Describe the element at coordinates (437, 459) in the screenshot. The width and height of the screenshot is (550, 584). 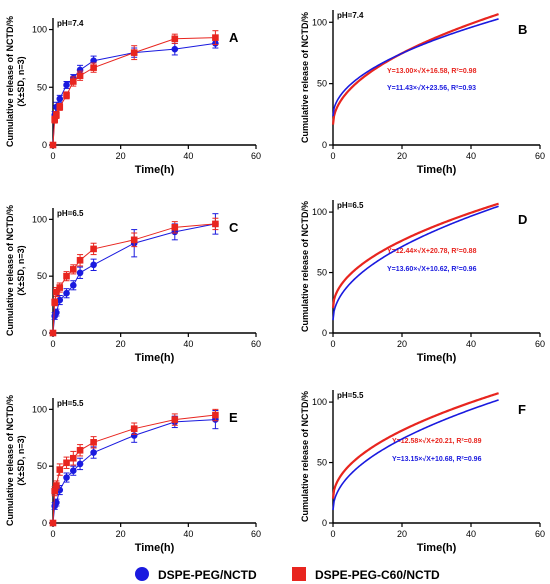
I see `fit-equation: Y=13.15×√X+10.68, R²=0.96` at that location.